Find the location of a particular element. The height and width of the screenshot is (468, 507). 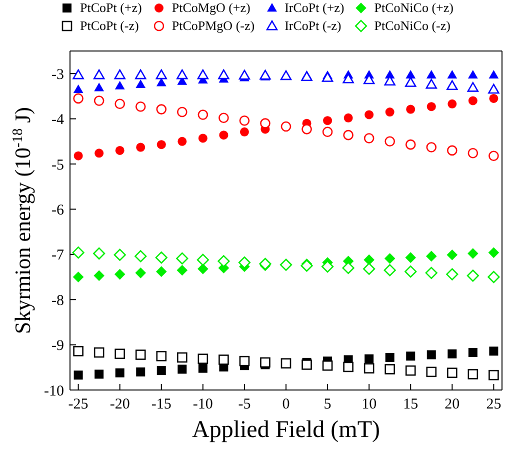

x-tick-label: 20 is located at coordinates (452, 404).